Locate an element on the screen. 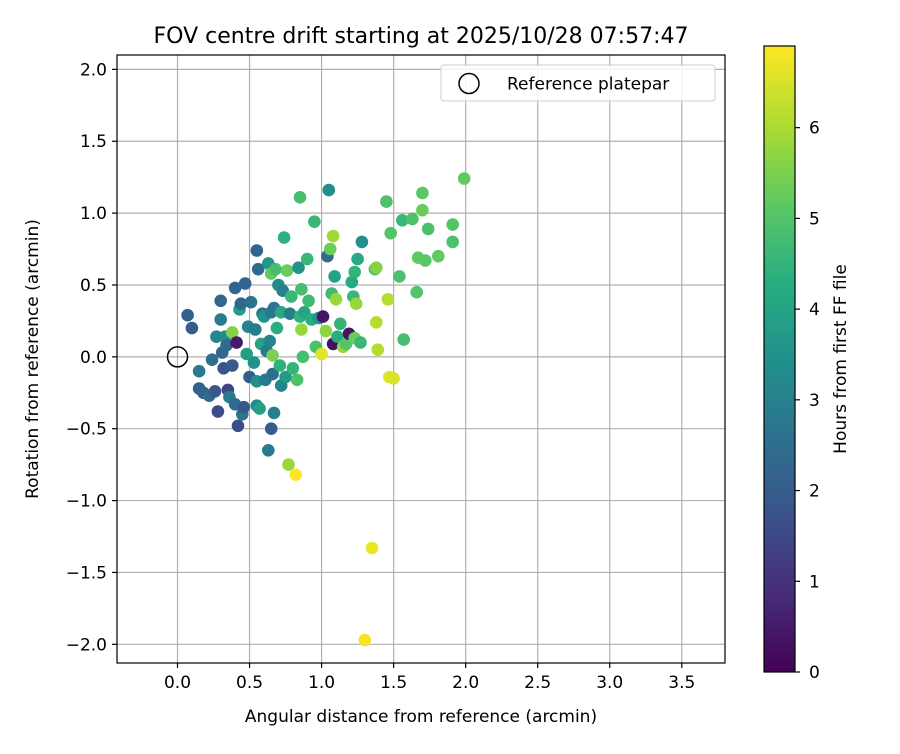  colorbar: 0 1 2 3 4 5 6 Hours from first FF file is located at coordinates (807, 364).